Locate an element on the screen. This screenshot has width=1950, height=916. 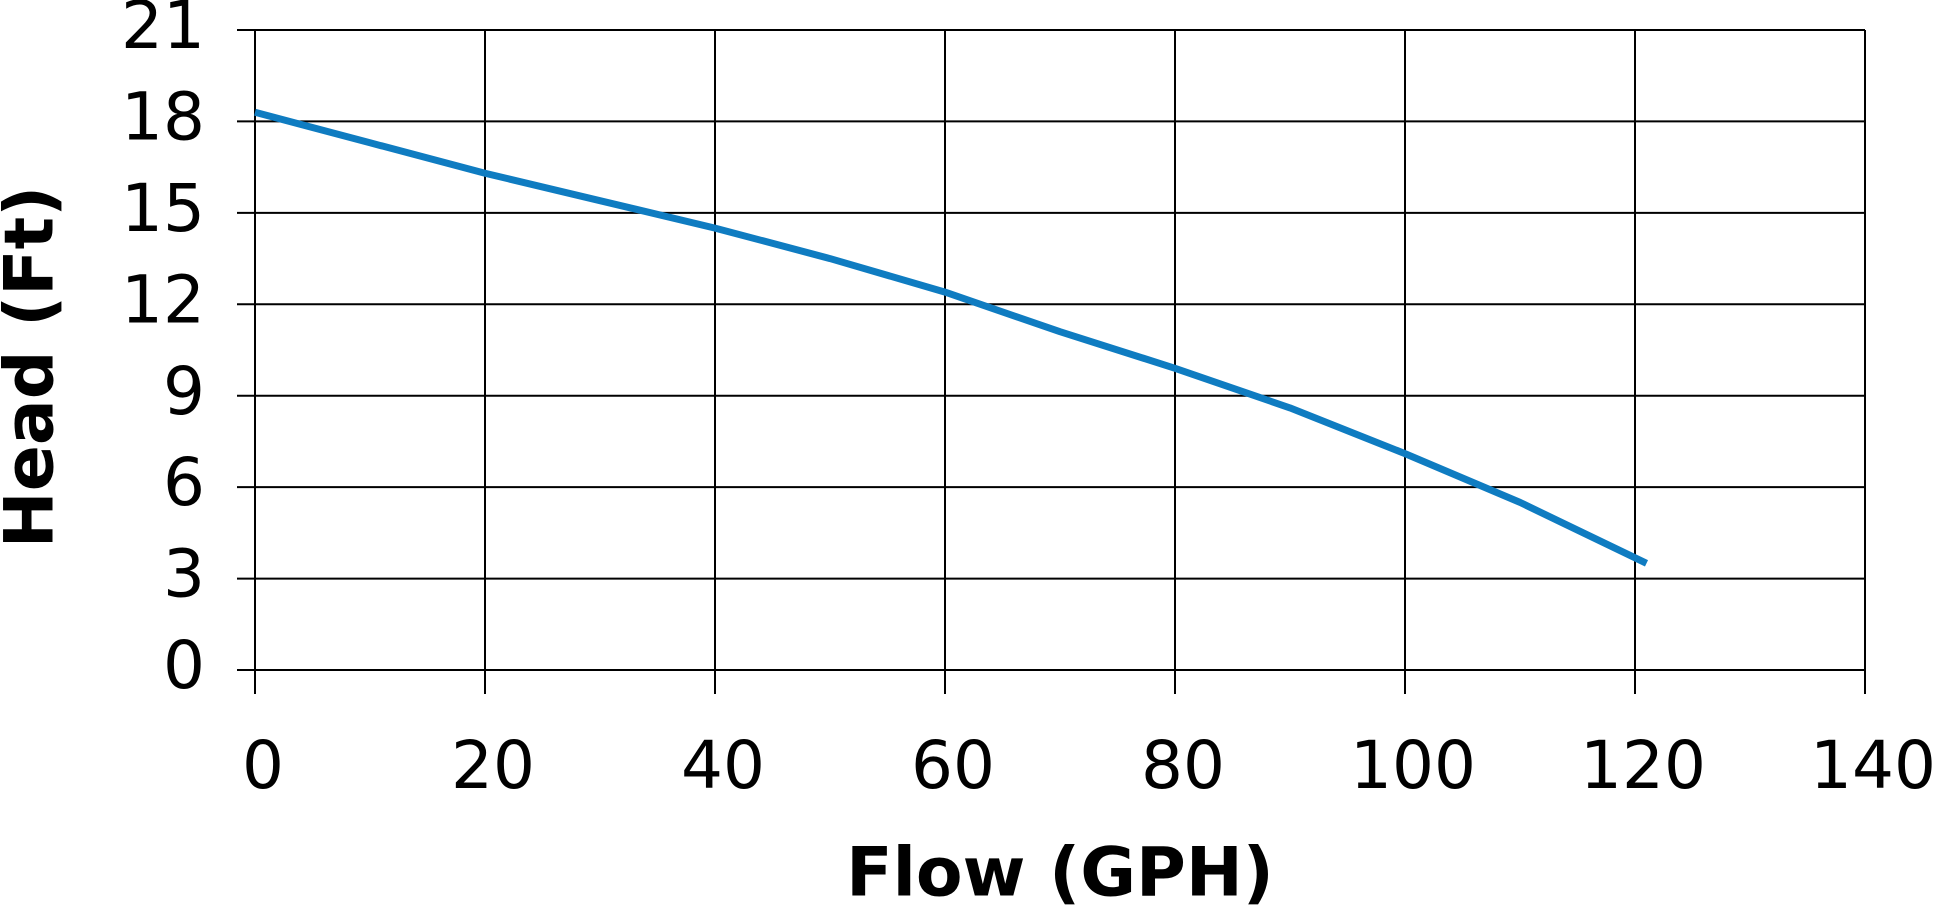
x-tick-label: 80 is located at coordinates (1183, 765).